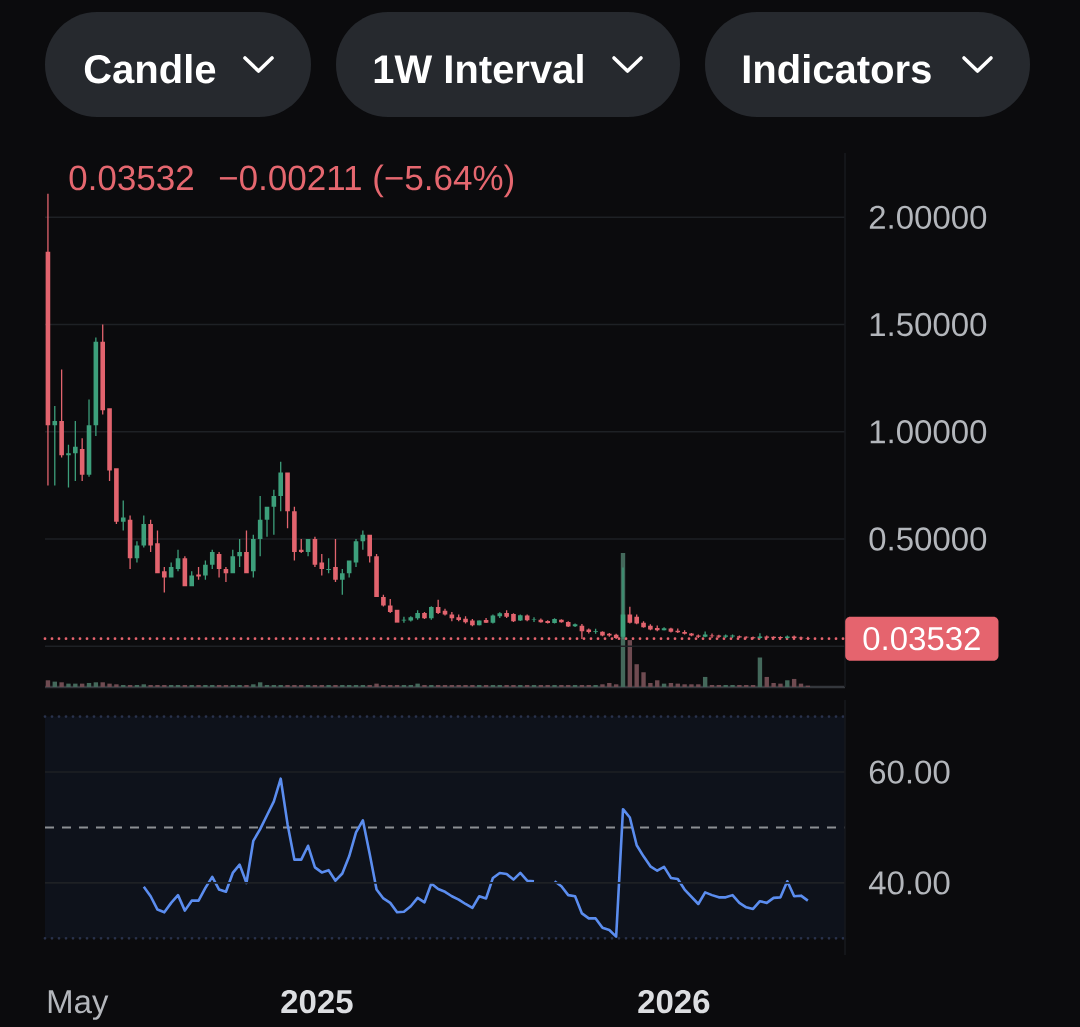 Image resolution: width=1080 pixels, height=1027 pixels. Describe the element at coordinates (928, 539) in the screenshot. I see `y-tick-label: 0.50000` at that location.